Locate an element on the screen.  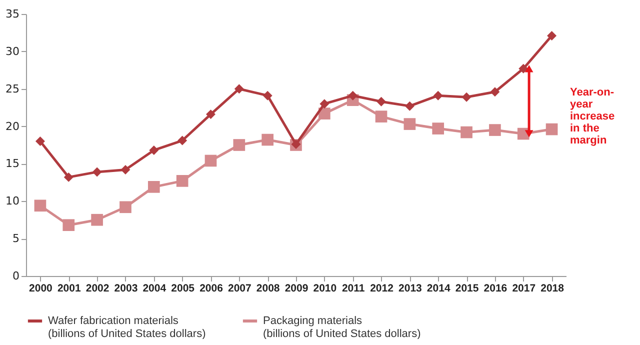
x-tick-label: 2018 is located at coordinates (552, 288).